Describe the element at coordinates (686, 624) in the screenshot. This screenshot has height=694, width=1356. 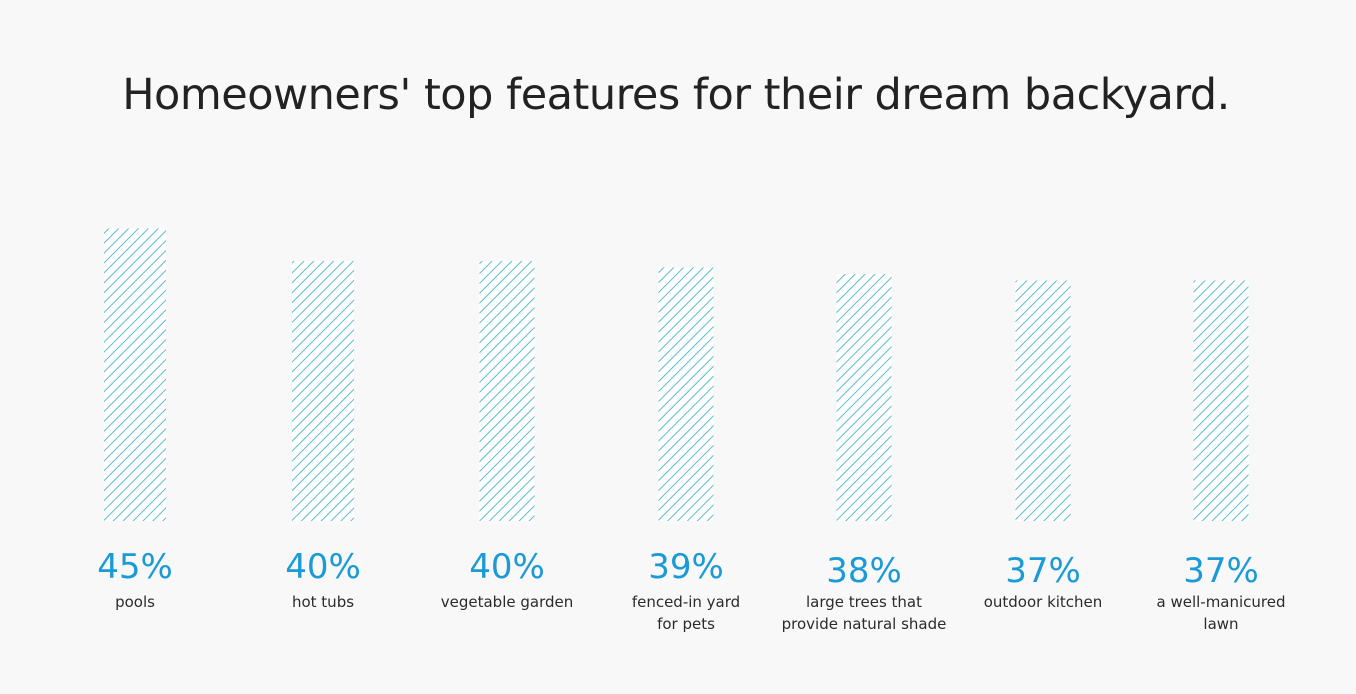
I see `category-label-4-line-2: for pets` at that location.